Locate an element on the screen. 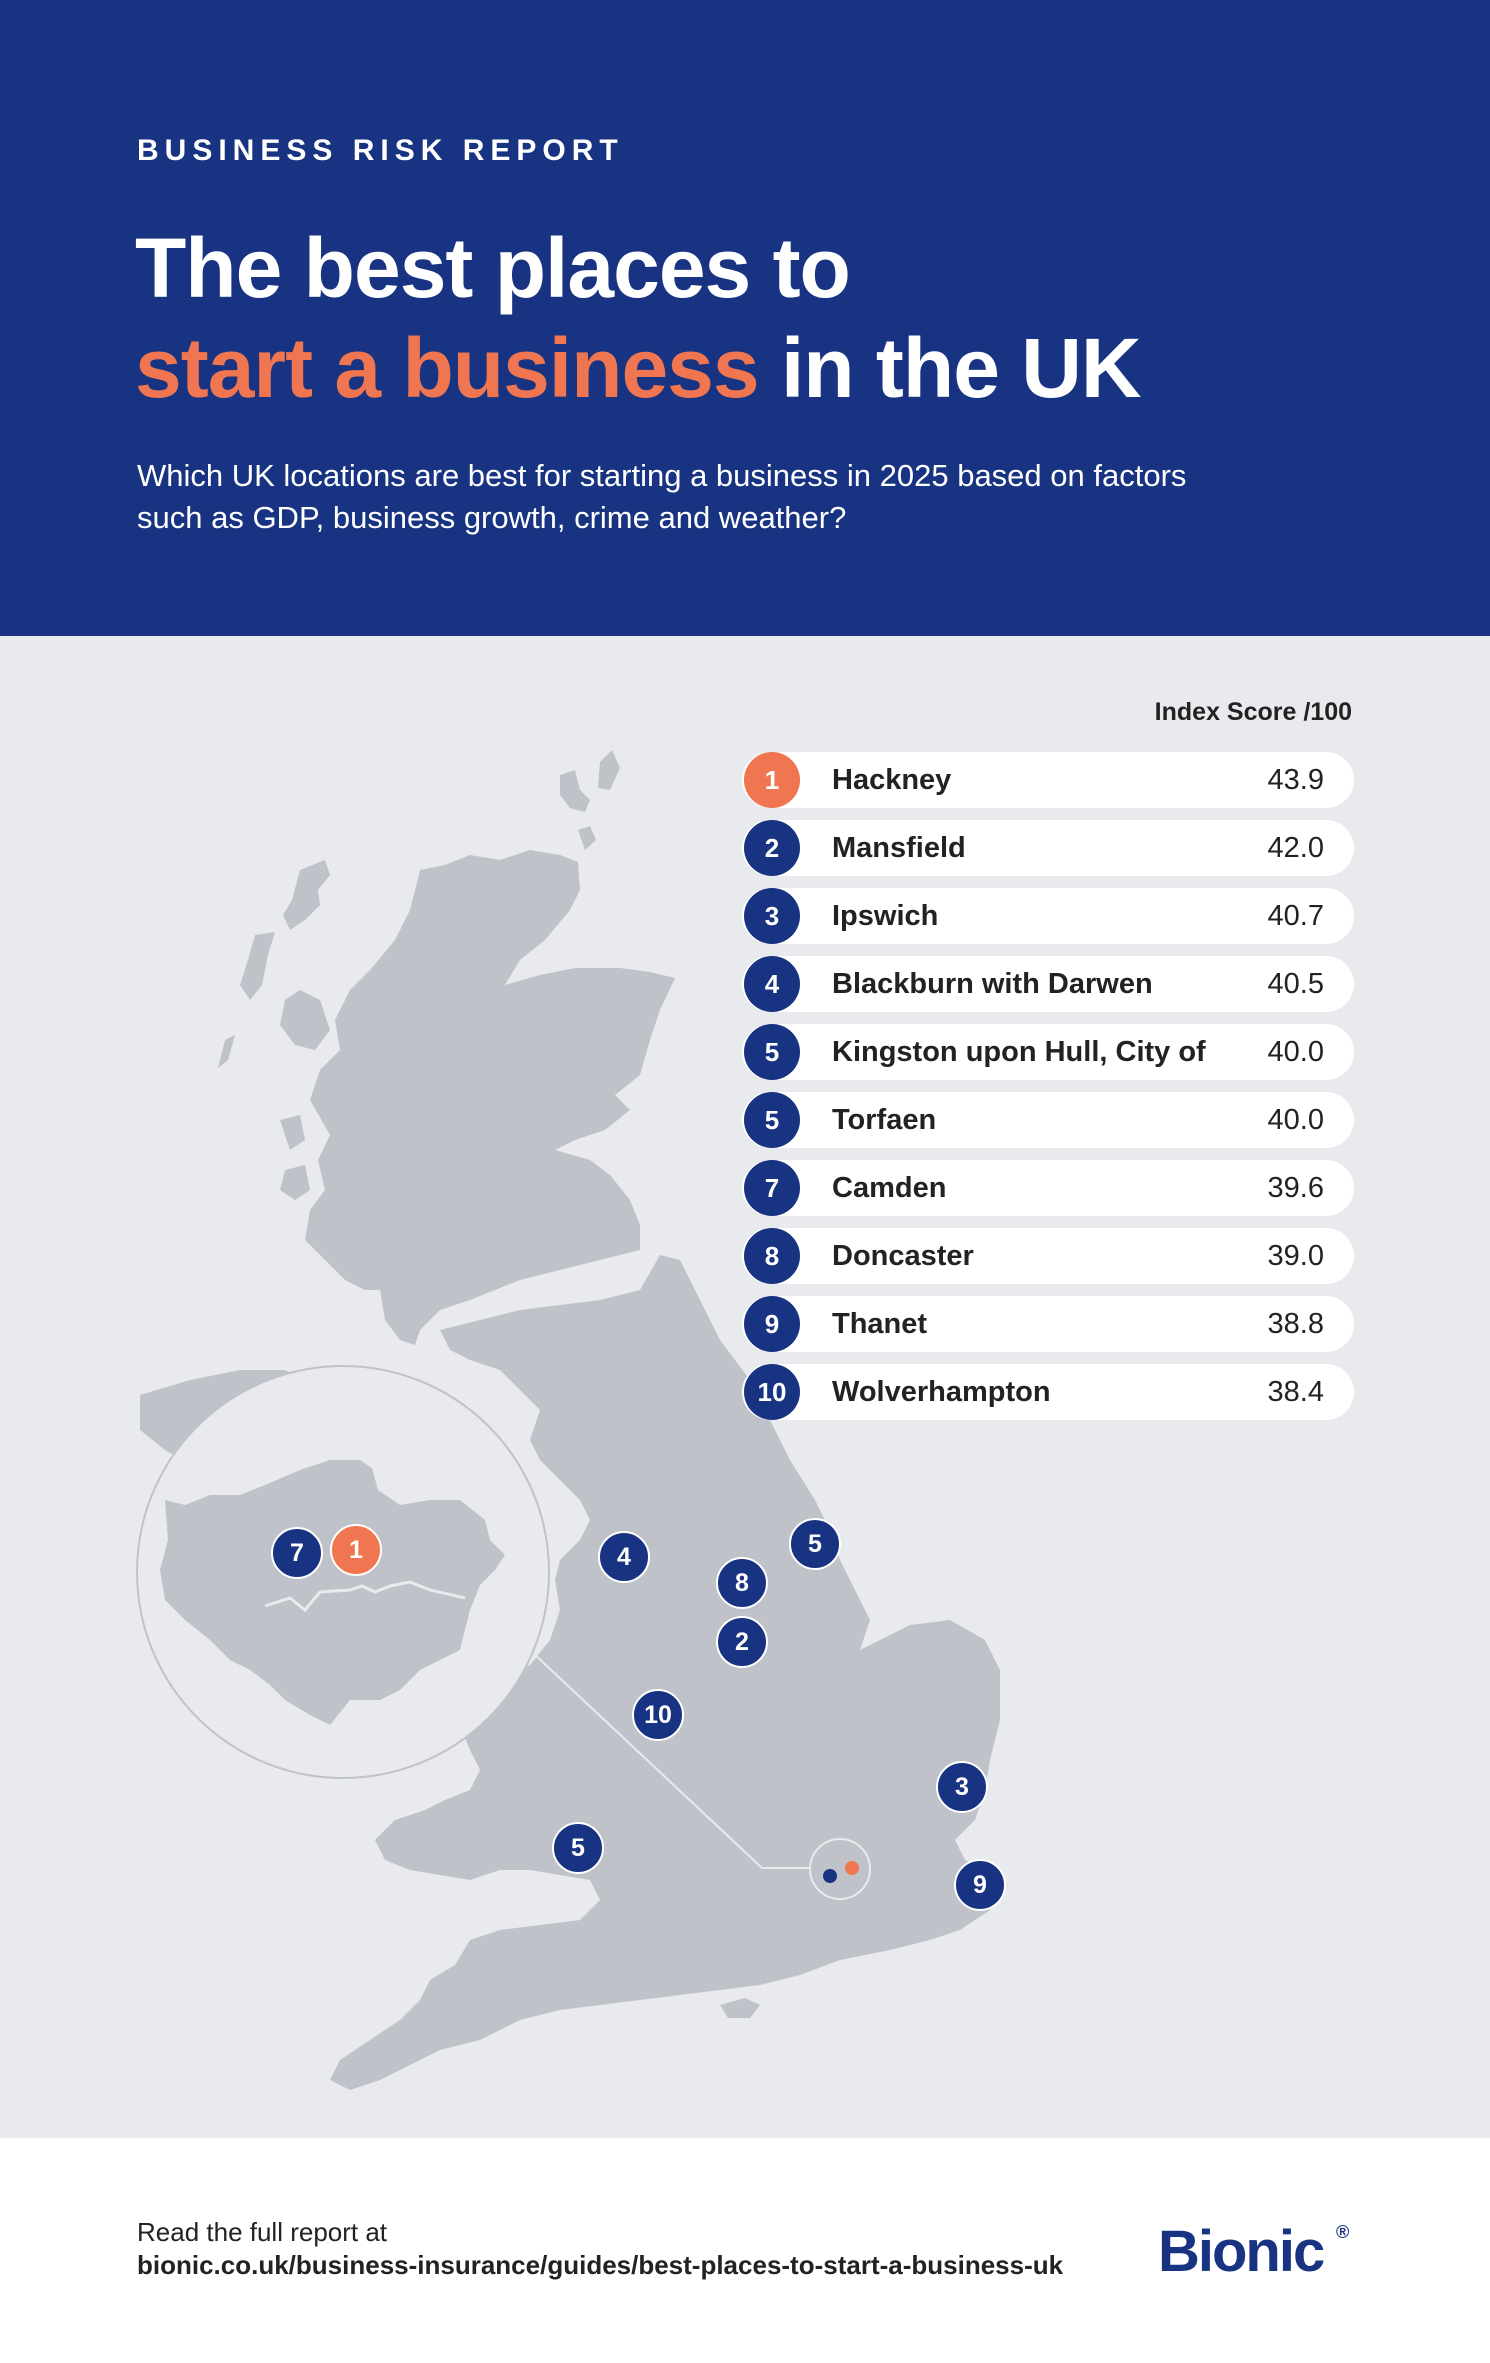 This screenshot has width=1490, height=2363. location-name: Kingston upon Hull, City of is located at coordinates (1019, 1052).